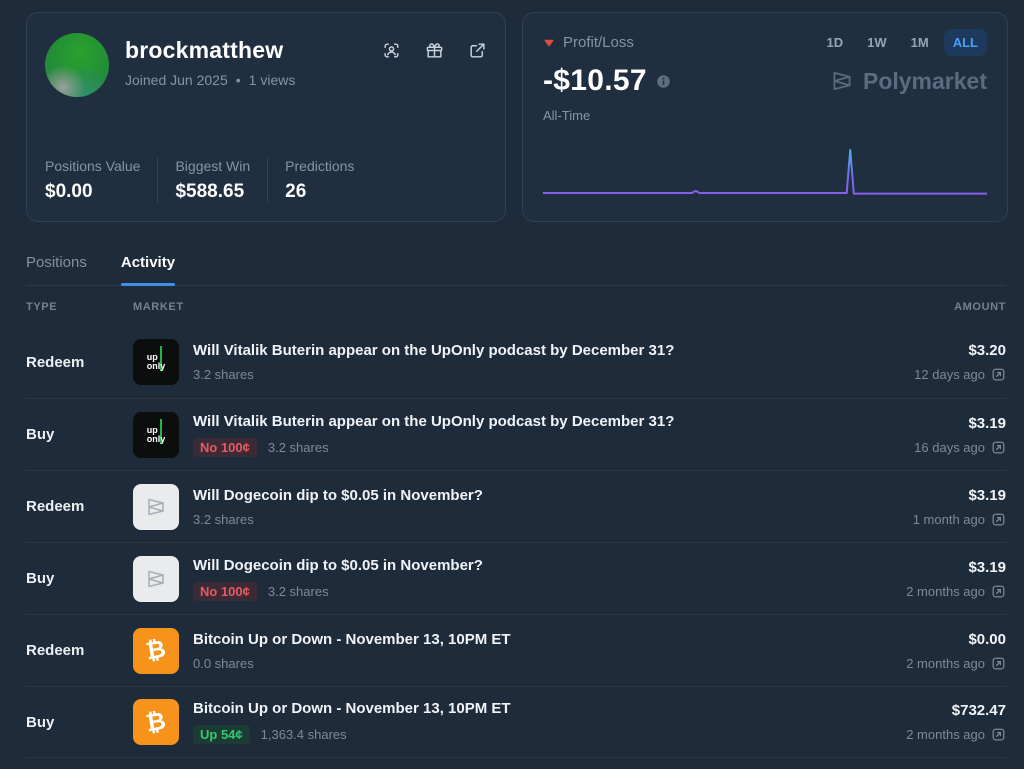 This screenshot has height=769, width=1024. I want to click on stat-label: Biggest Win, so click(213, 166).